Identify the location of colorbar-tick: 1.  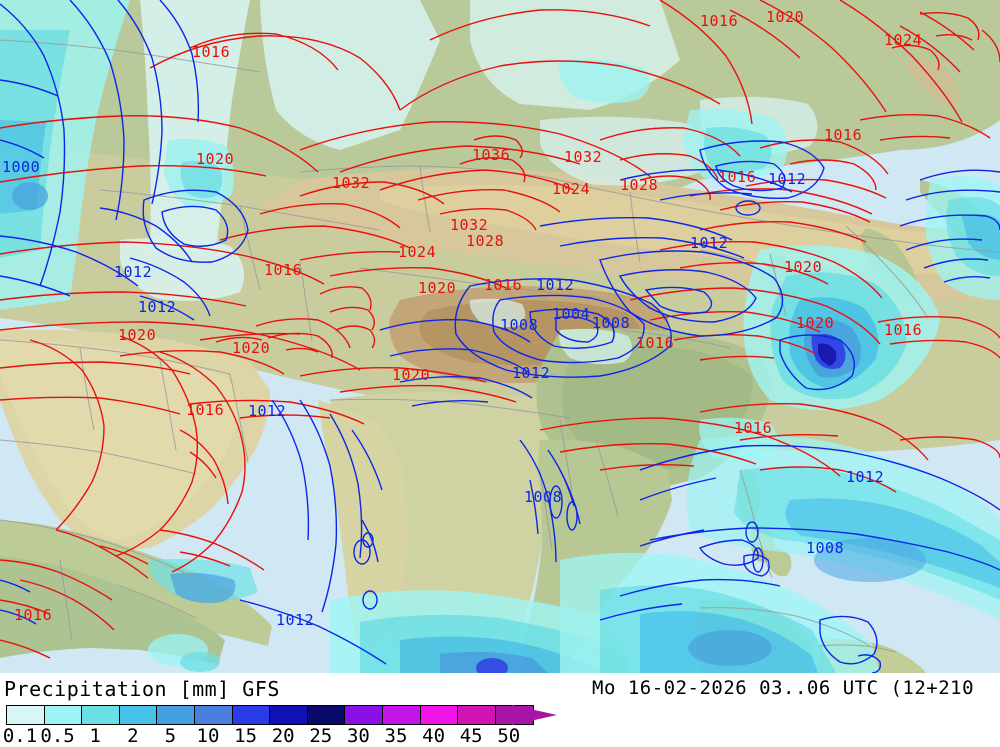
(95, 736).